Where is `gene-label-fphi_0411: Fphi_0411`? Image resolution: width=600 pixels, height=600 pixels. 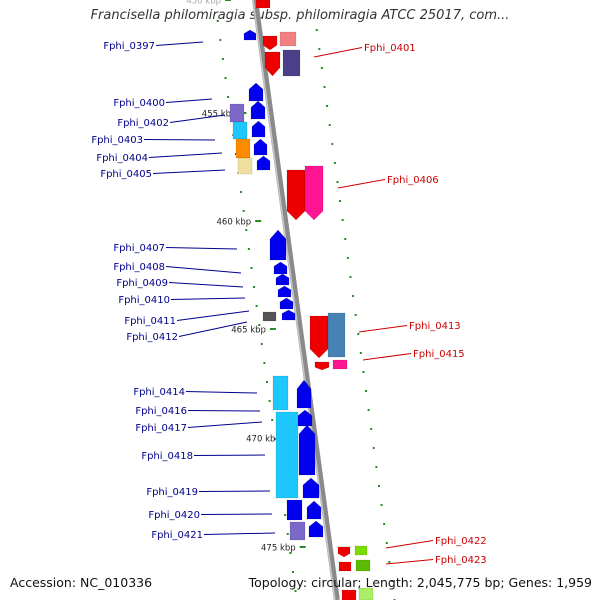 gene-label-fphi_0411: Fphi_0411 is located at coordinates (187, 318).